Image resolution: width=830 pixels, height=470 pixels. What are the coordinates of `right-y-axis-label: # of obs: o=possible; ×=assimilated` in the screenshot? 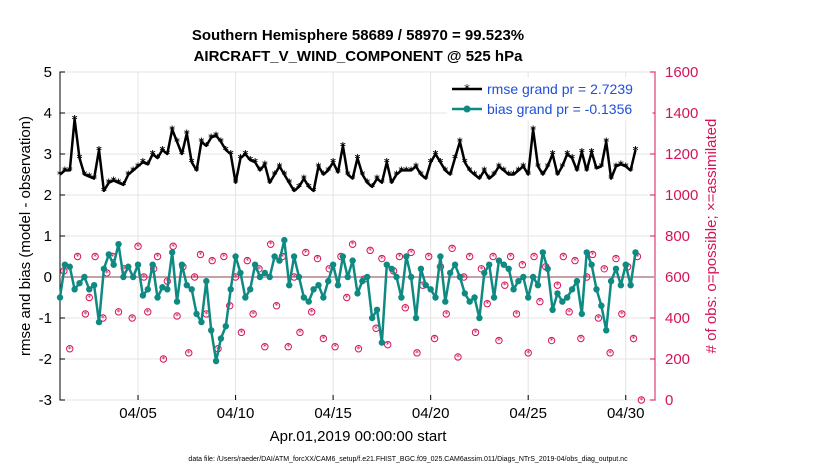 It's located at (711, 236).